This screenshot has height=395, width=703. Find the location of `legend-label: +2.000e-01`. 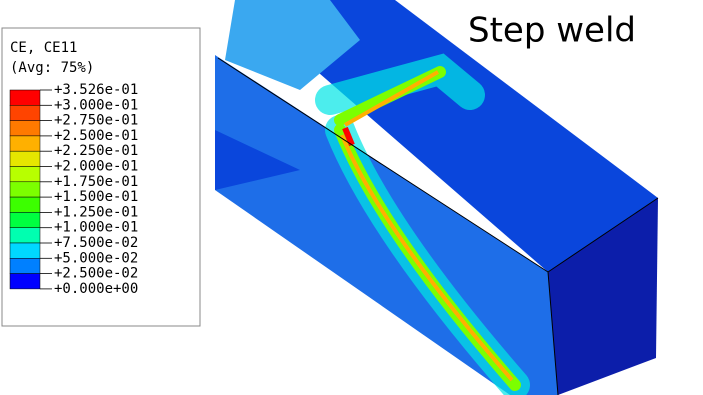

legend-label: +2.000e-01 is located at coordinates (96, 167).